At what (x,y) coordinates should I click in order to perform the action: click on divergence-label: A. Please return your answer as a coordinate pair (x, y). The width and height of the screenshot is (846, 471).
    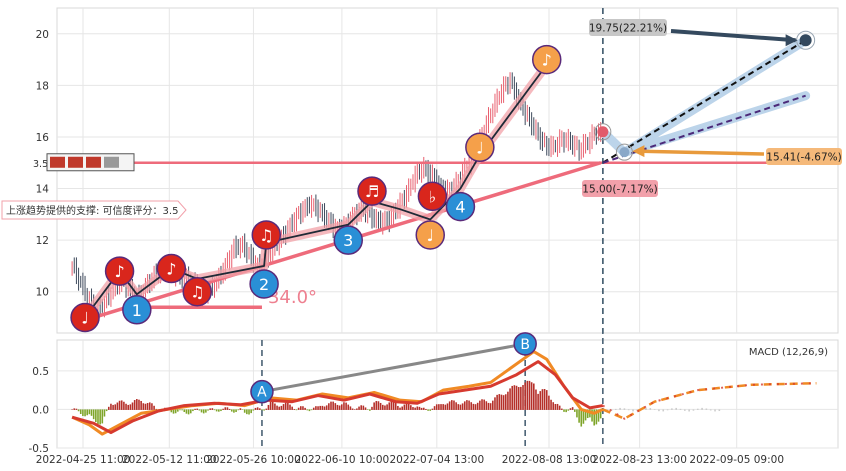
    Looking at the image, I should click on (262, 393).